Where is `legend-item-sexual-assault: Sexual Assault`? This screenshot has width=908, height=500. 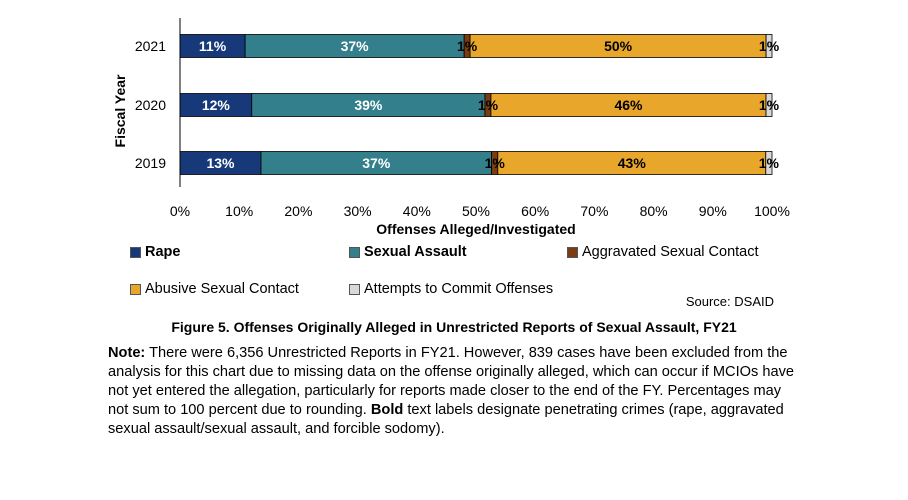
legend-item-sexual-assault: Sexual Assault is located at coordinates (408, 252).